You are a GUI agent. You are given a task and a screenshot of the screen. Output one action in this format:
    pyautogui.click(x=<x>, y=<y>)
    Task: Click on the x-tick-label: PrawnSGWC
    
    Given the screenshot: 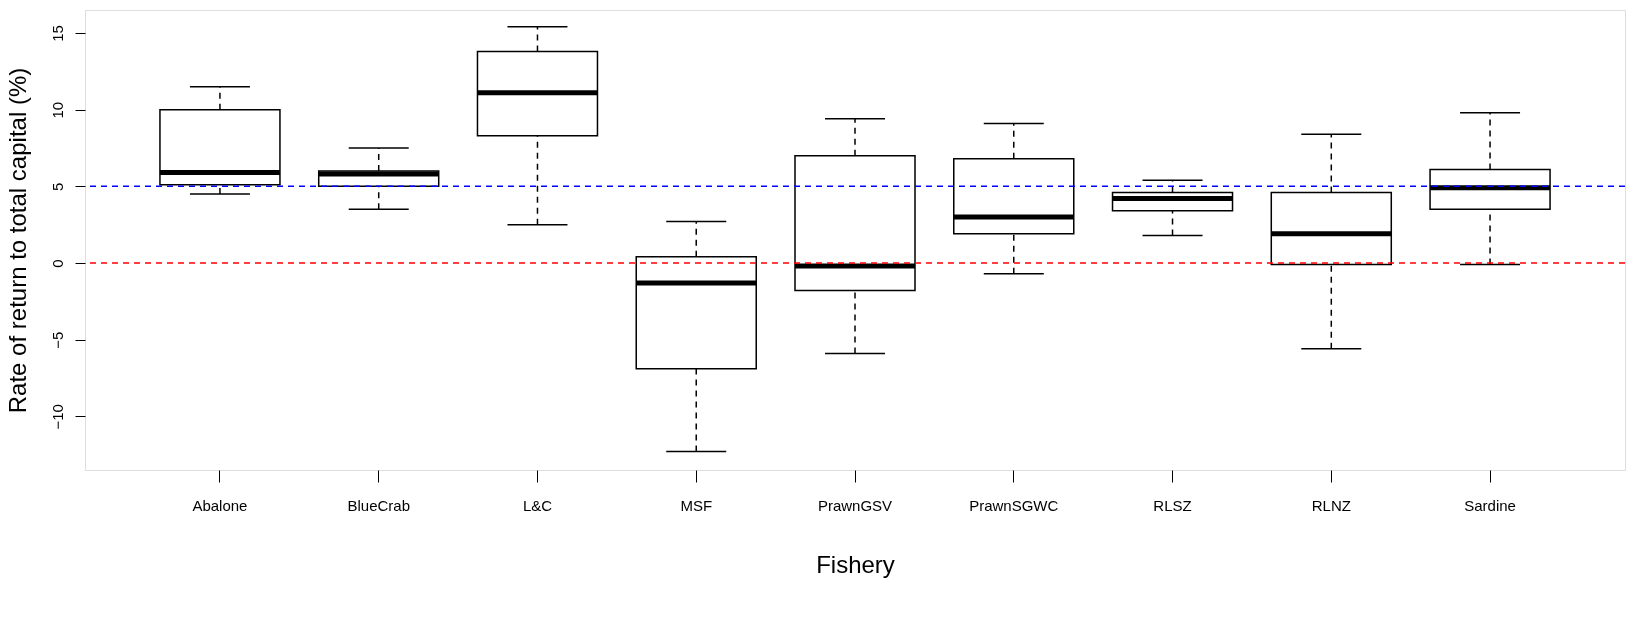 What is the action you would take?
    pyautogui.click(x=1014, y=505)
    